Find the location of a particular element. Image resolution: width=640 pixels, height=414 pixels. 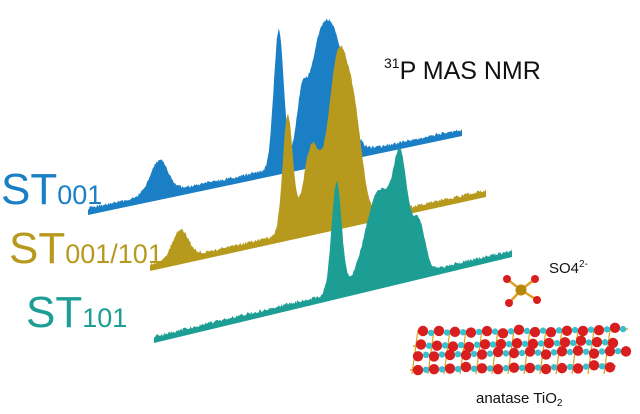

isotope-superscript: 31 is located at coordinates (392, 63).